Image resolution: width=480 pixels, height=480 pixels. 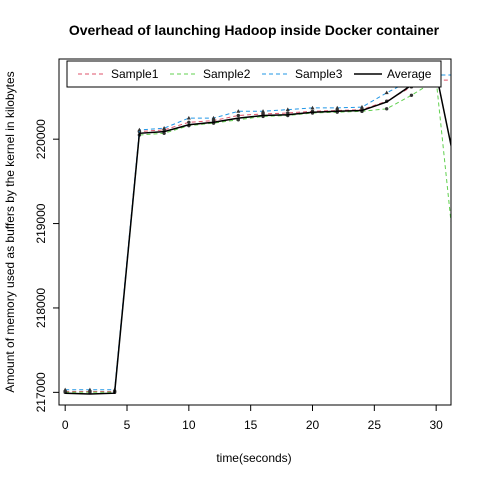 What do you see at coordinates (189, 425) in the screenshot?
I see `x-tick-label: 10` at bounding box center [189, 425].